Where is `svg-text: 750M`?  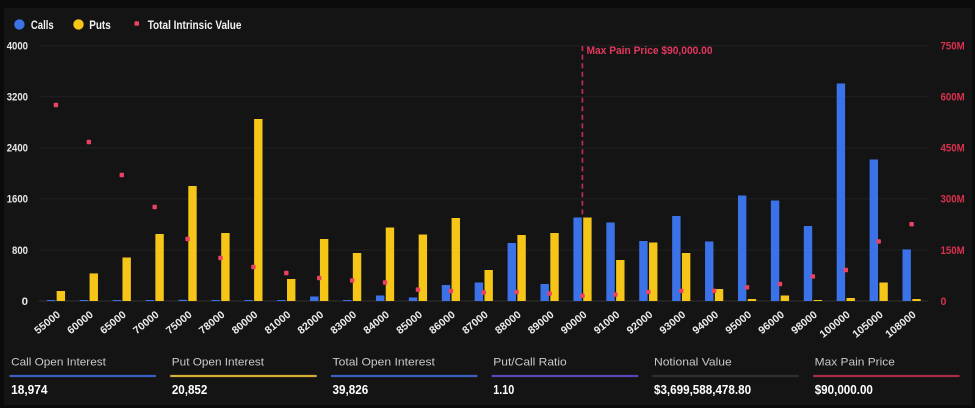
svg-text: 750M is located at coordinates (953, 47).